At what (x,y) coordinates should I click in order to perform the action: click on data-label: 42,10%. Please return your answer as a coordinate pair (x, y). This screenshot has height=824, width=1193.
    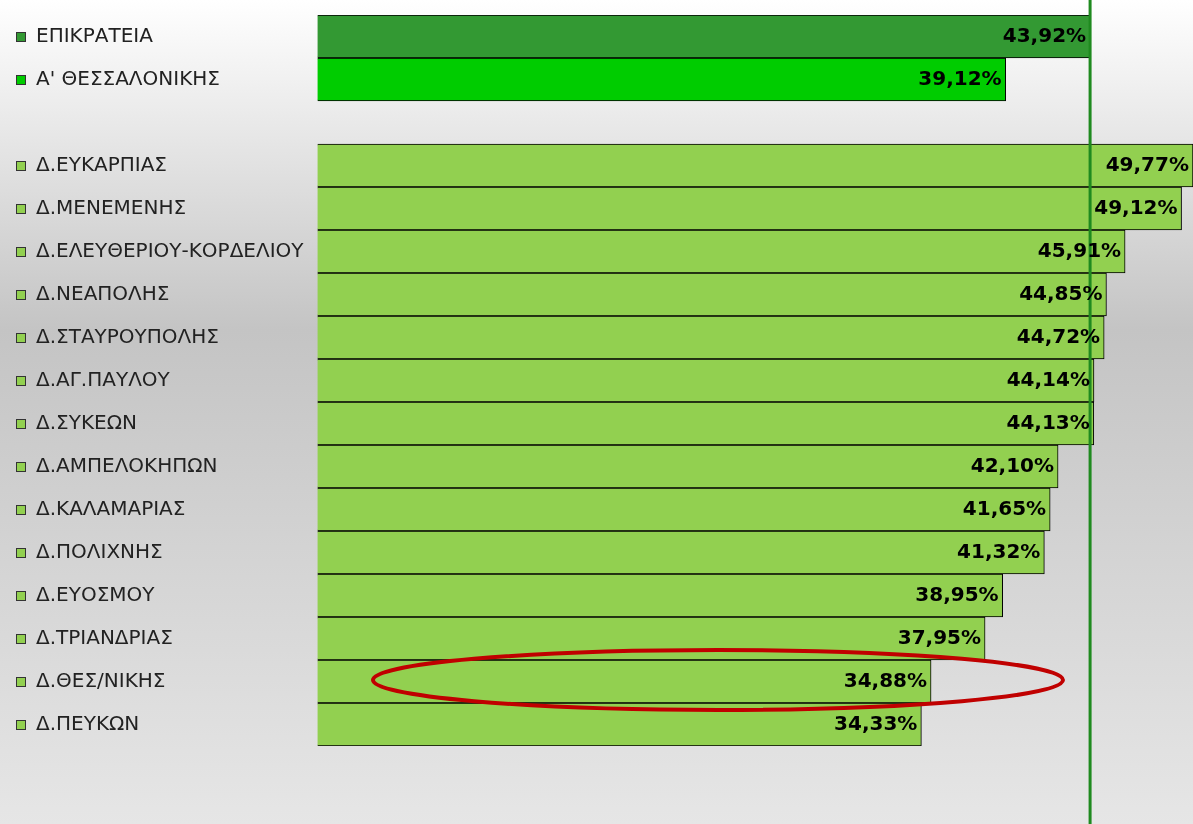
    Looking at the image, I should click on (1012, 464).